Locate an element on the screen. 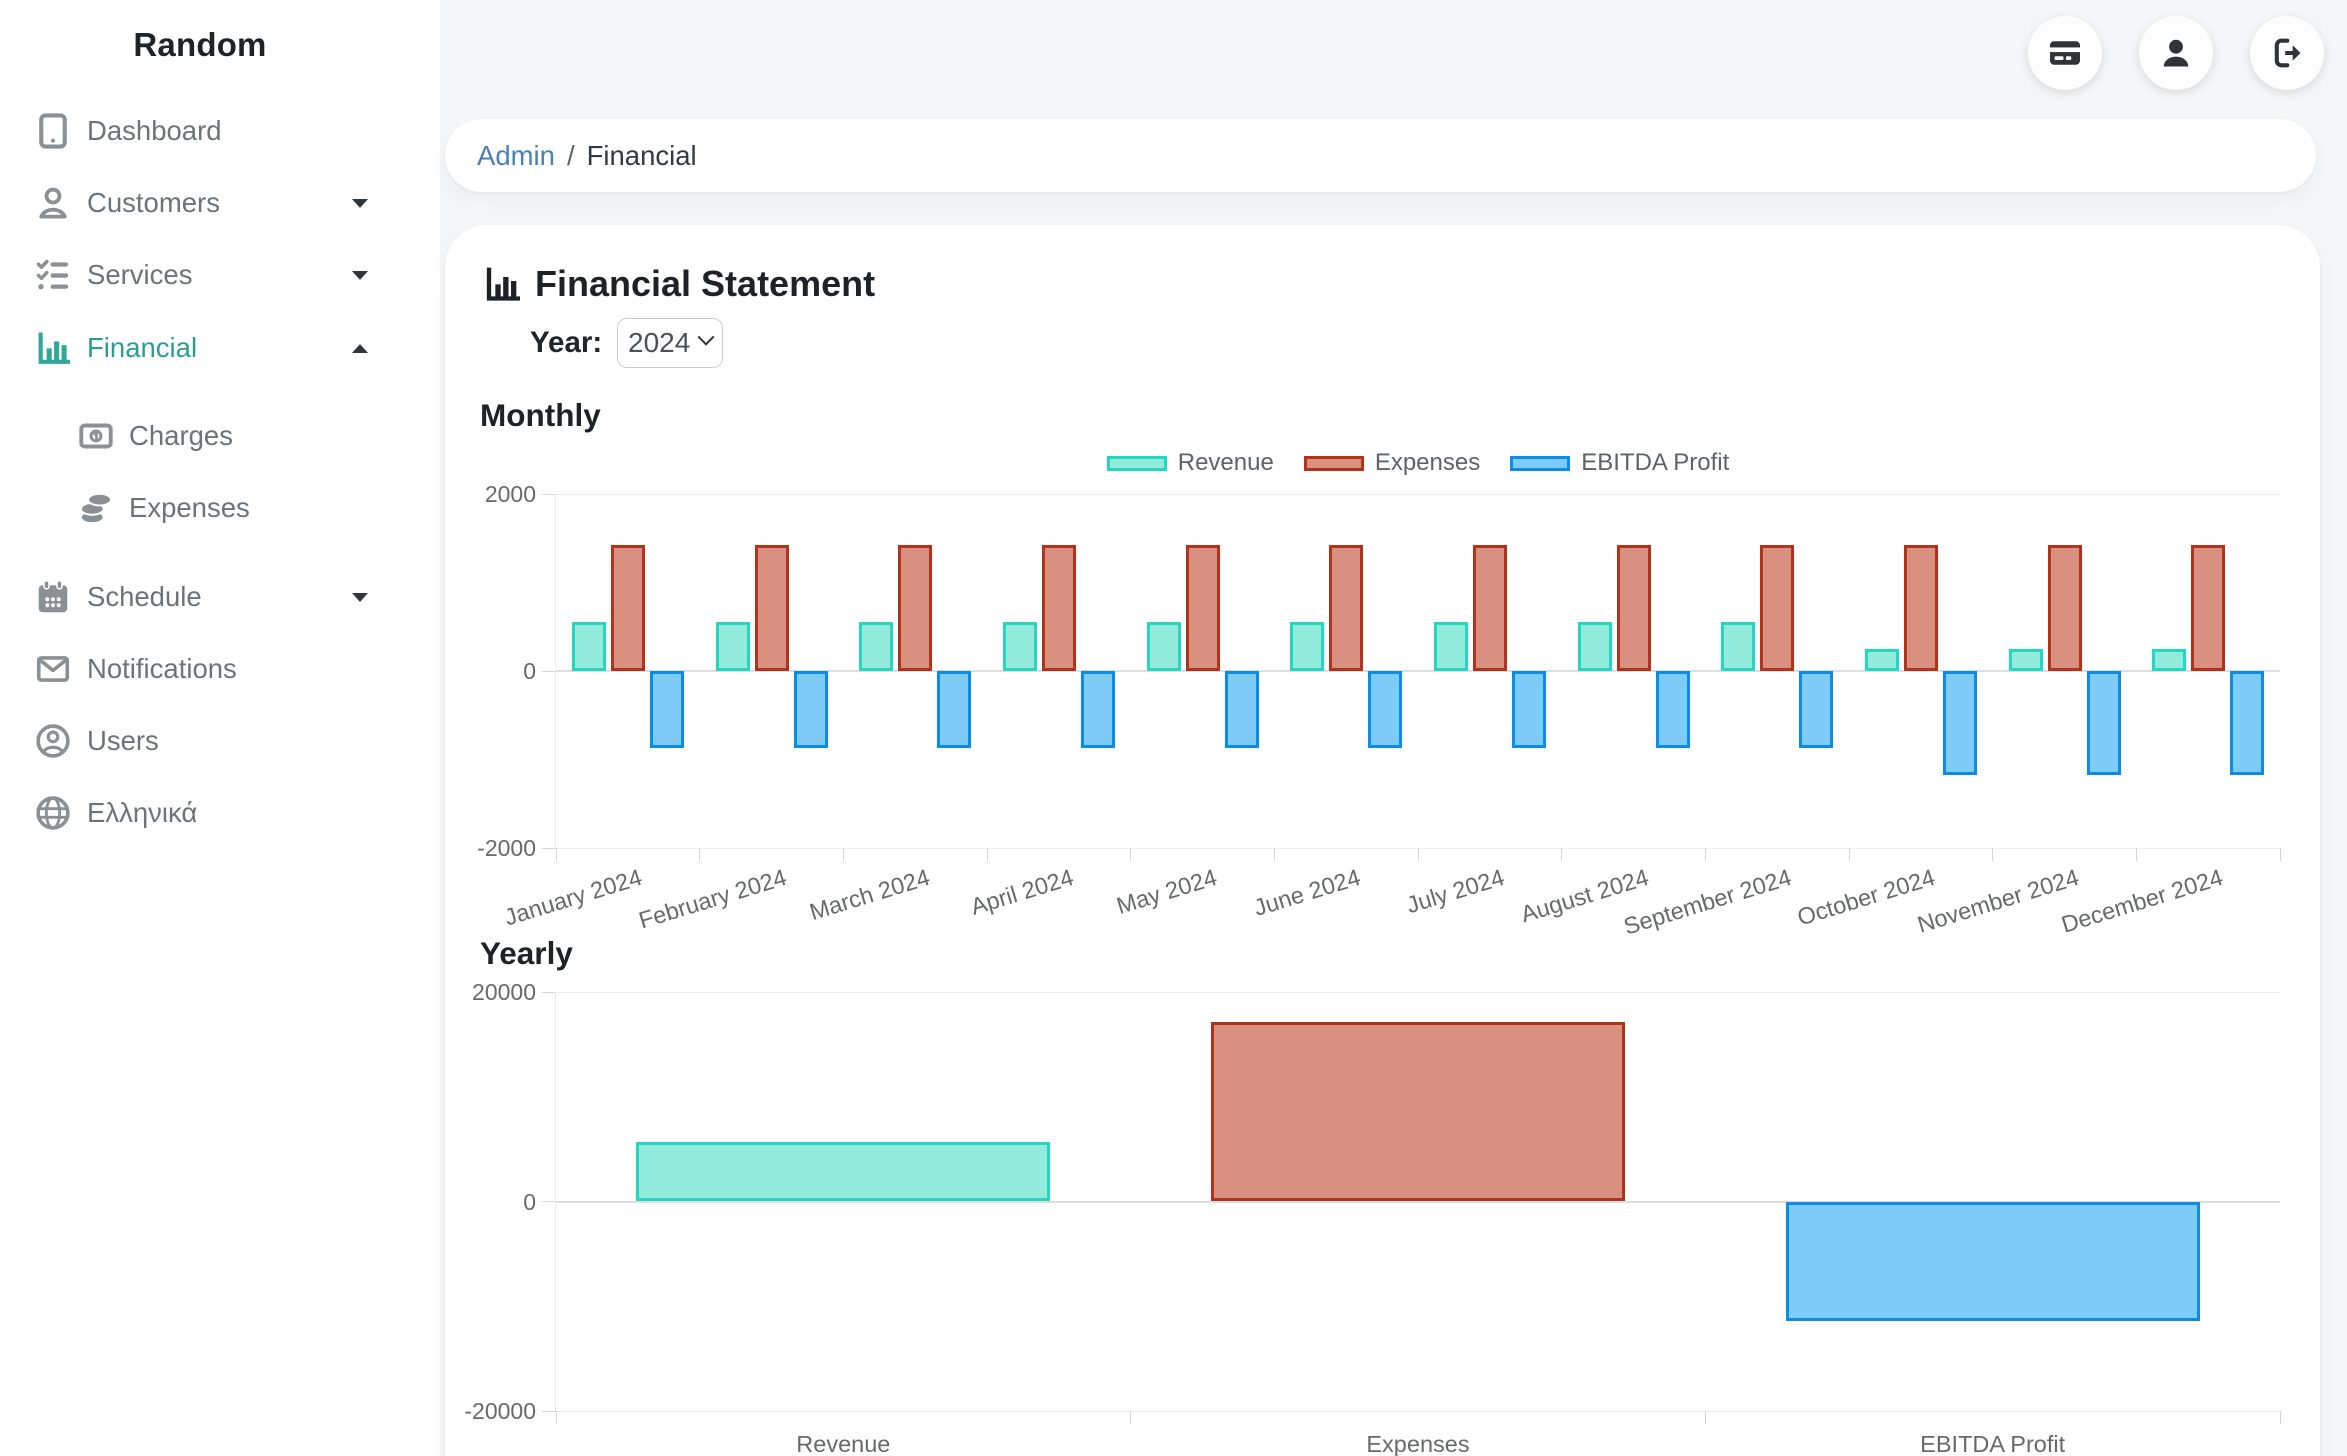  logout-button is located at coordinates (2287, 53).